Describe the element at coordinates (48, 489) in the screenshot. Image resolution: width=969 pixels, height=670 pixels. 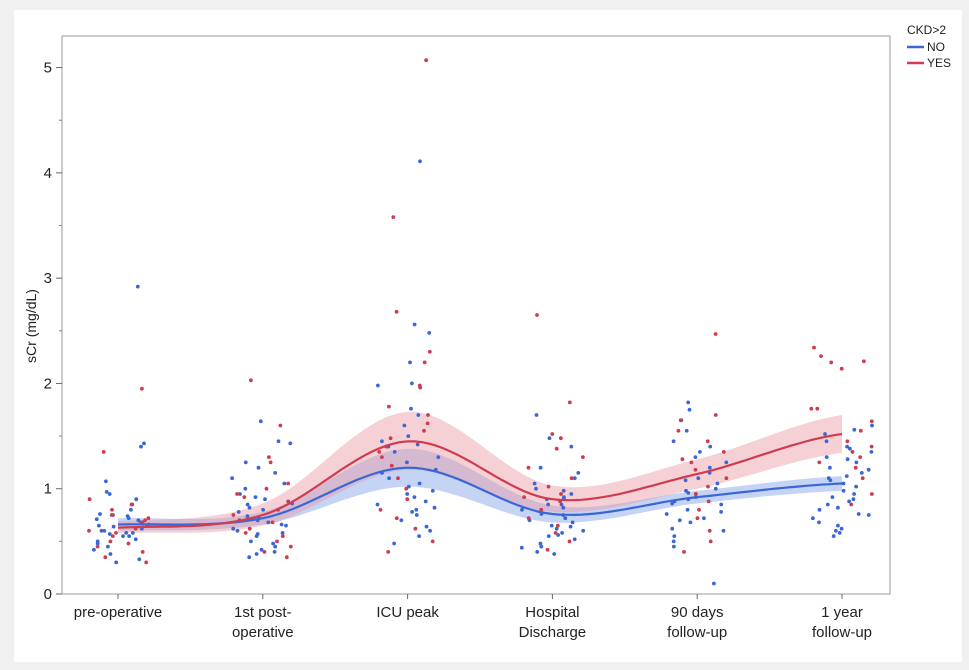
I see `y-tick-label: 1` at that location.